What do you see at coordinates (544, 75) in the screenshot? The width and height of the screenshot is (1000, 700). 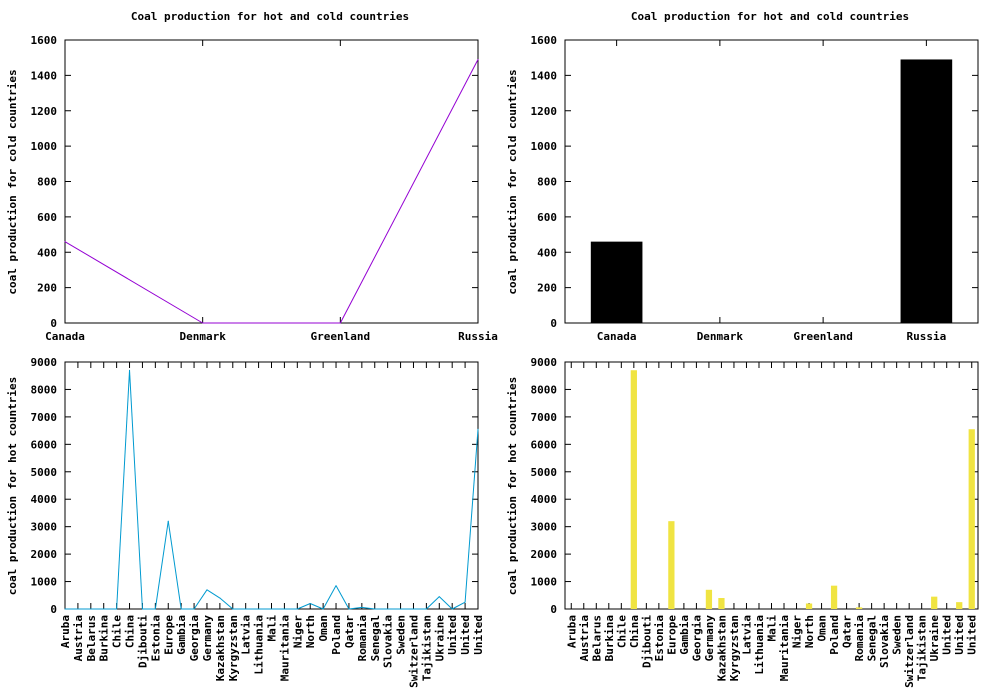 I see `y-tick-label: 1400` at bounding box center [544, 75].